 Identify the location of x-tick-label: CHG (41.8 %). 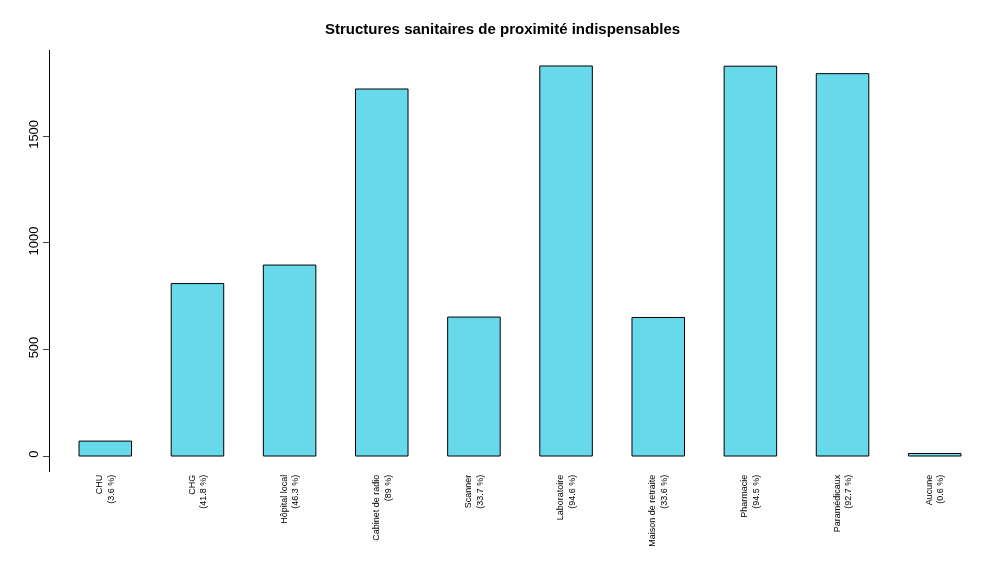
(197, 491).